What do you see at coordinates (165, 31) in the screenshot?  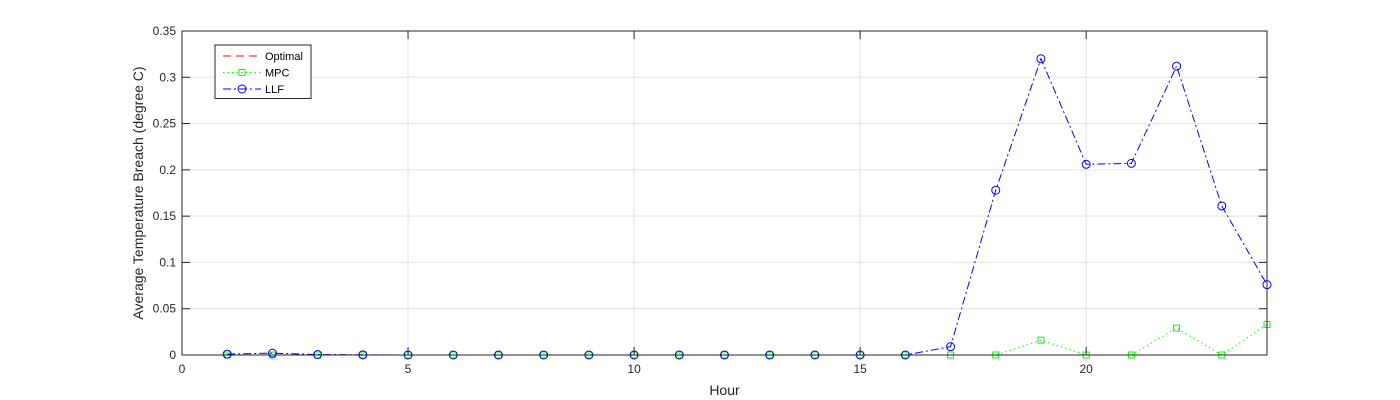 I see `y-tick-label: 0.35` at bounding box center [165, 31].